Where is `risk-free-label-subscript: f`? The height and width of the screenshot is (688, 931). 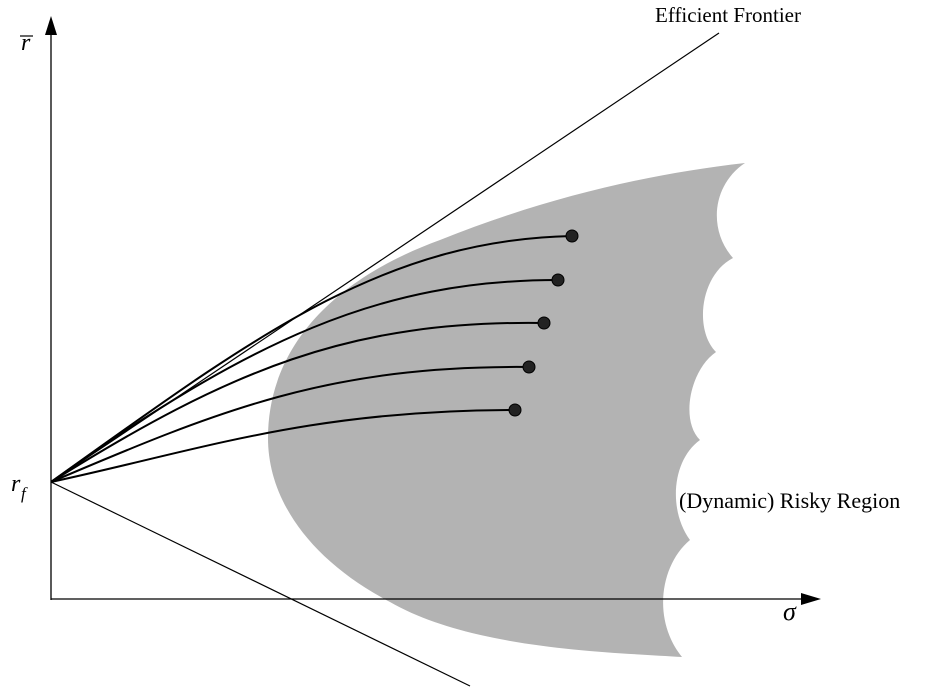
risk-free-label-subscript: f is located at coordinates (24, 493).